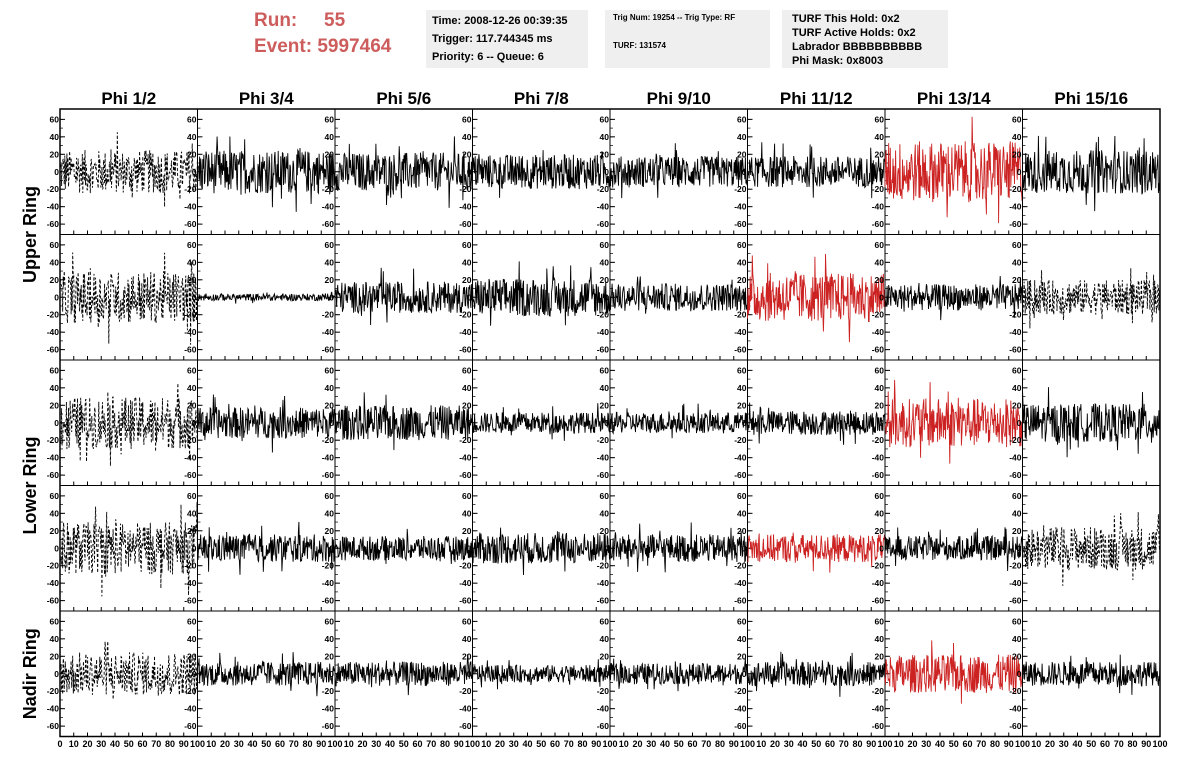 The image size is (1196, 772). I want to click on x-tick-label: 40, so click(527, 744).